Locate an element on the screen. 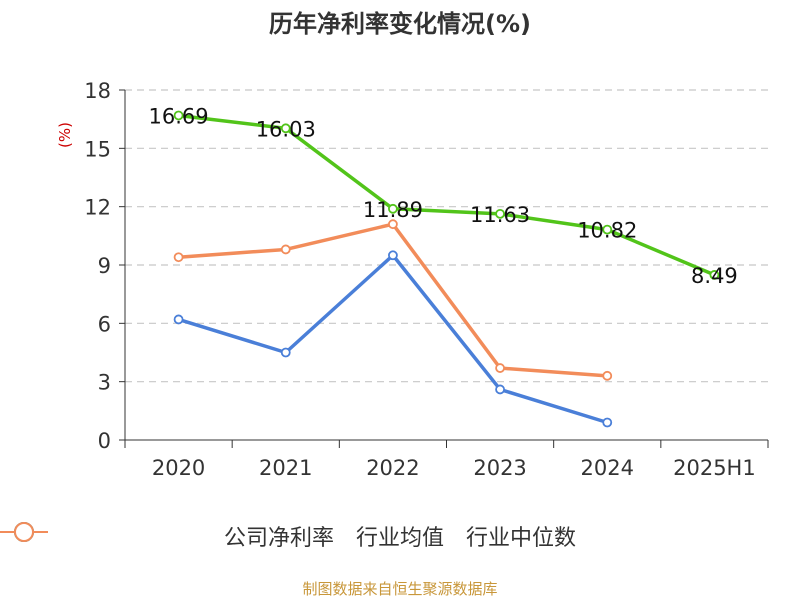 The image size is (800, 600). x-tick-label: 2023 is located at coordinates (499, 468).